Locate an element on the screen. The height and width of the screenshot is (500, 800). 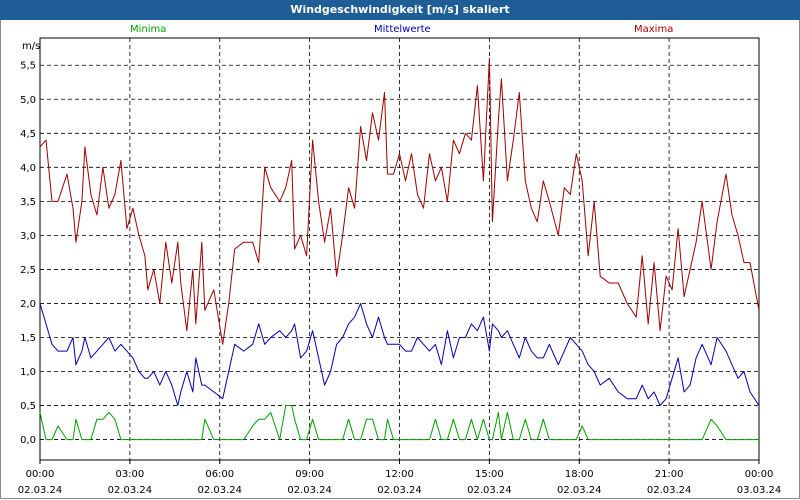
x-tick-time: 15:00 is located at coordinates (489, 474).